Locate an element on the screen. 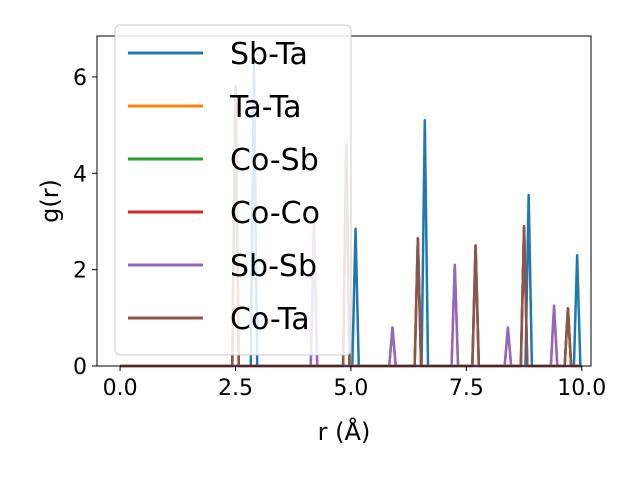 This screenshot has height=480, width=640. y-axis-ticks: 0 2 4 6 is located at coordinates (85, 223).